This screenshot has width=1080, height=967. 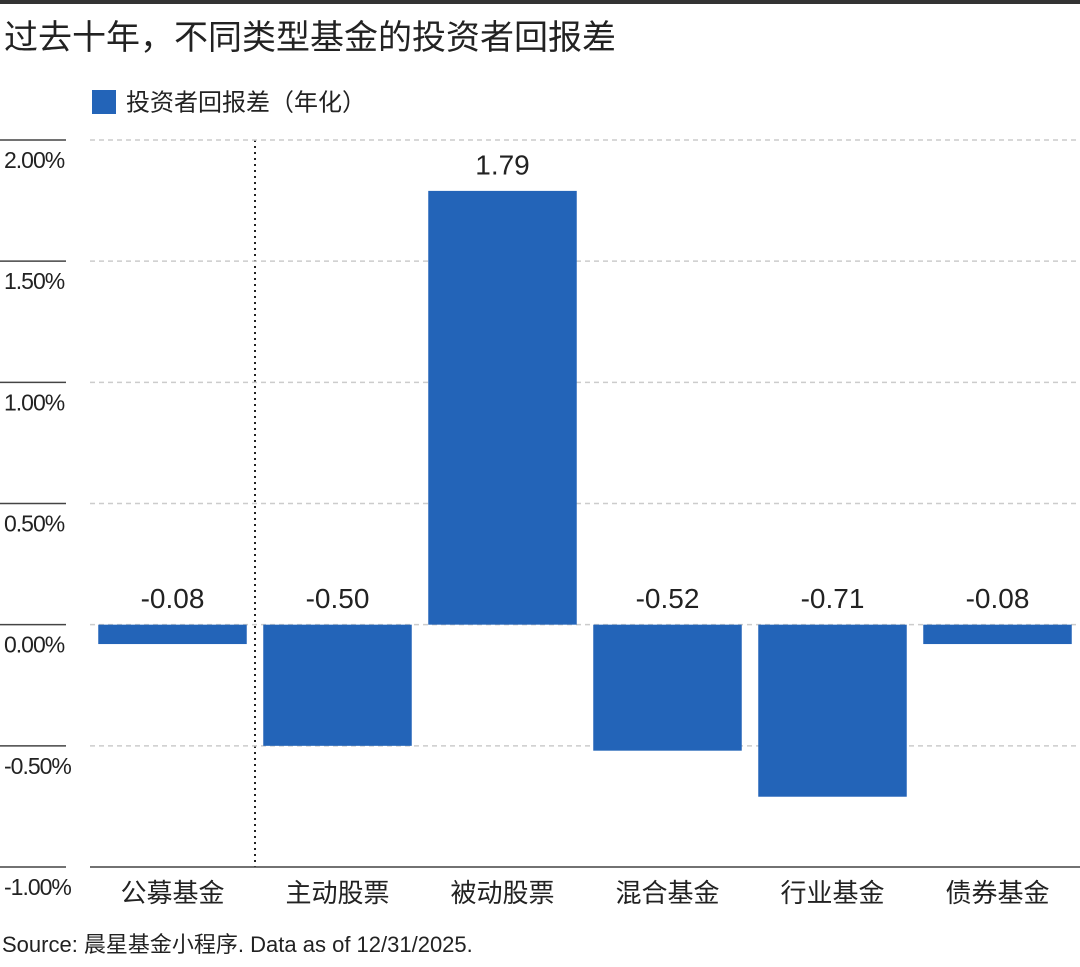 What do you see at coordinates (667, 893) in the screenshot?
I see `x-tick-label: 混合基金` at bounding box center [667, 893].